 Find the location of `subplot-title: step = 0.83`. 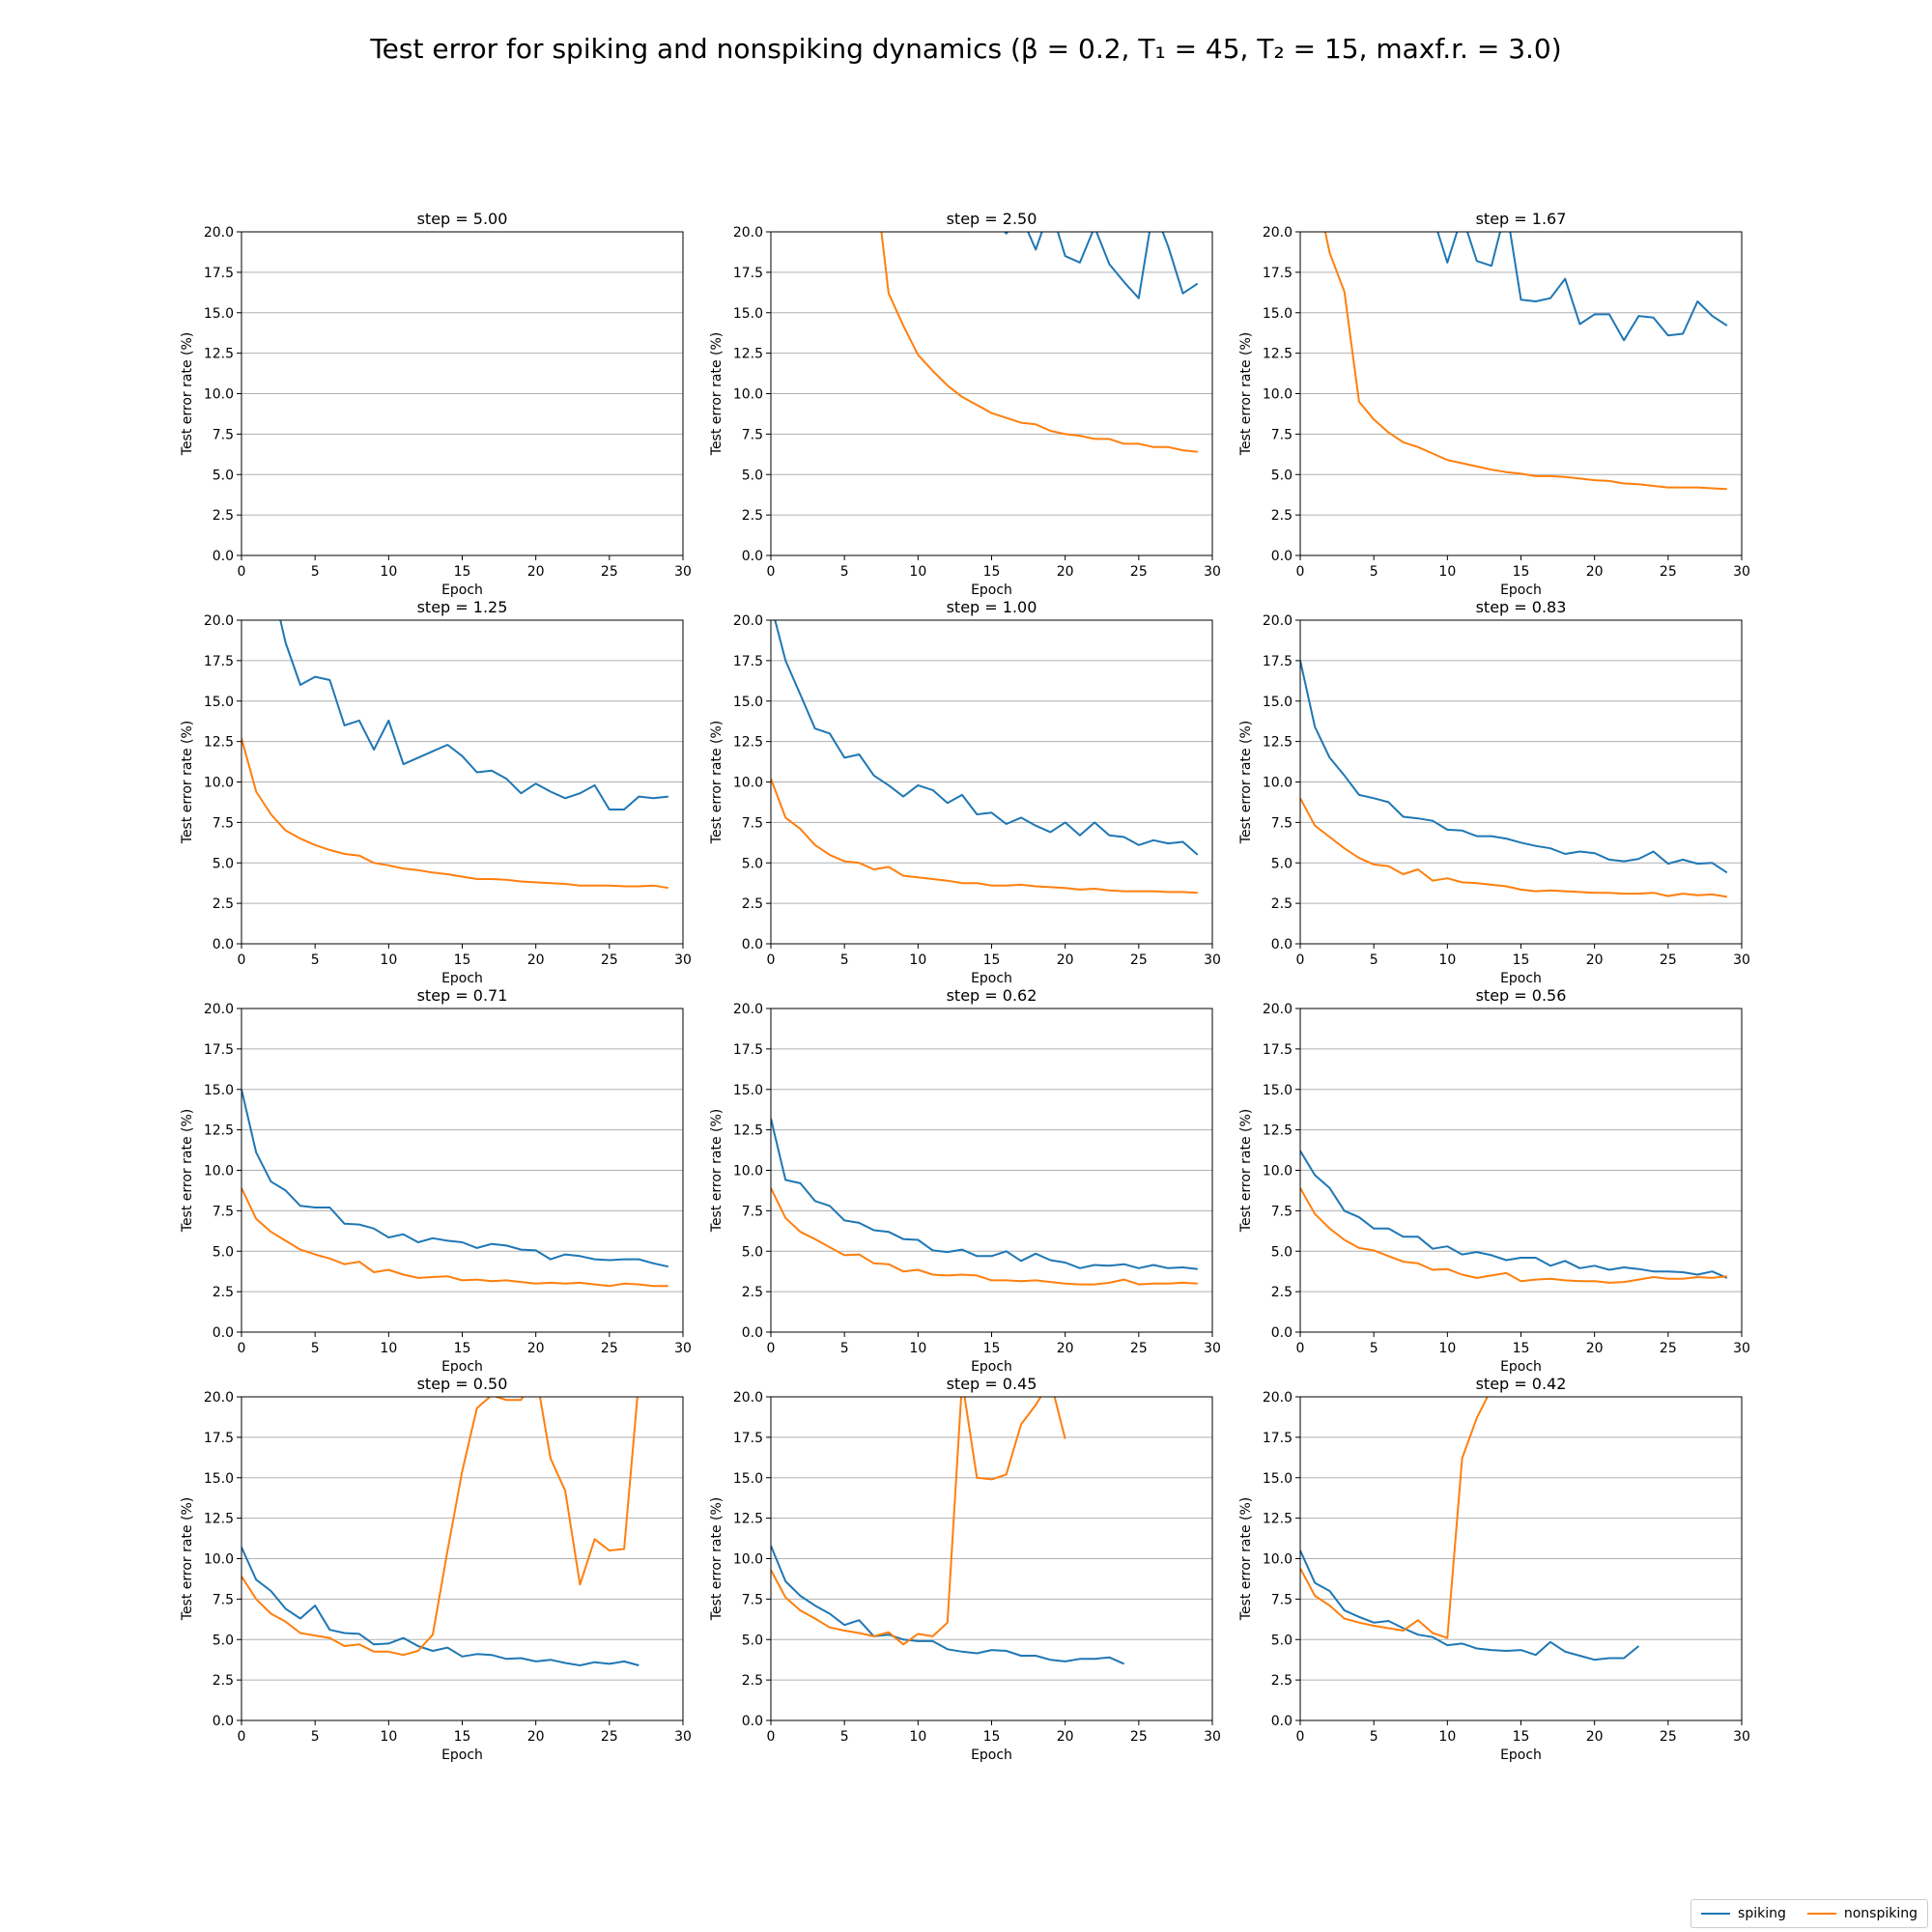

subplot-title: step = 0.83 is located at coordinates (1521, 607).